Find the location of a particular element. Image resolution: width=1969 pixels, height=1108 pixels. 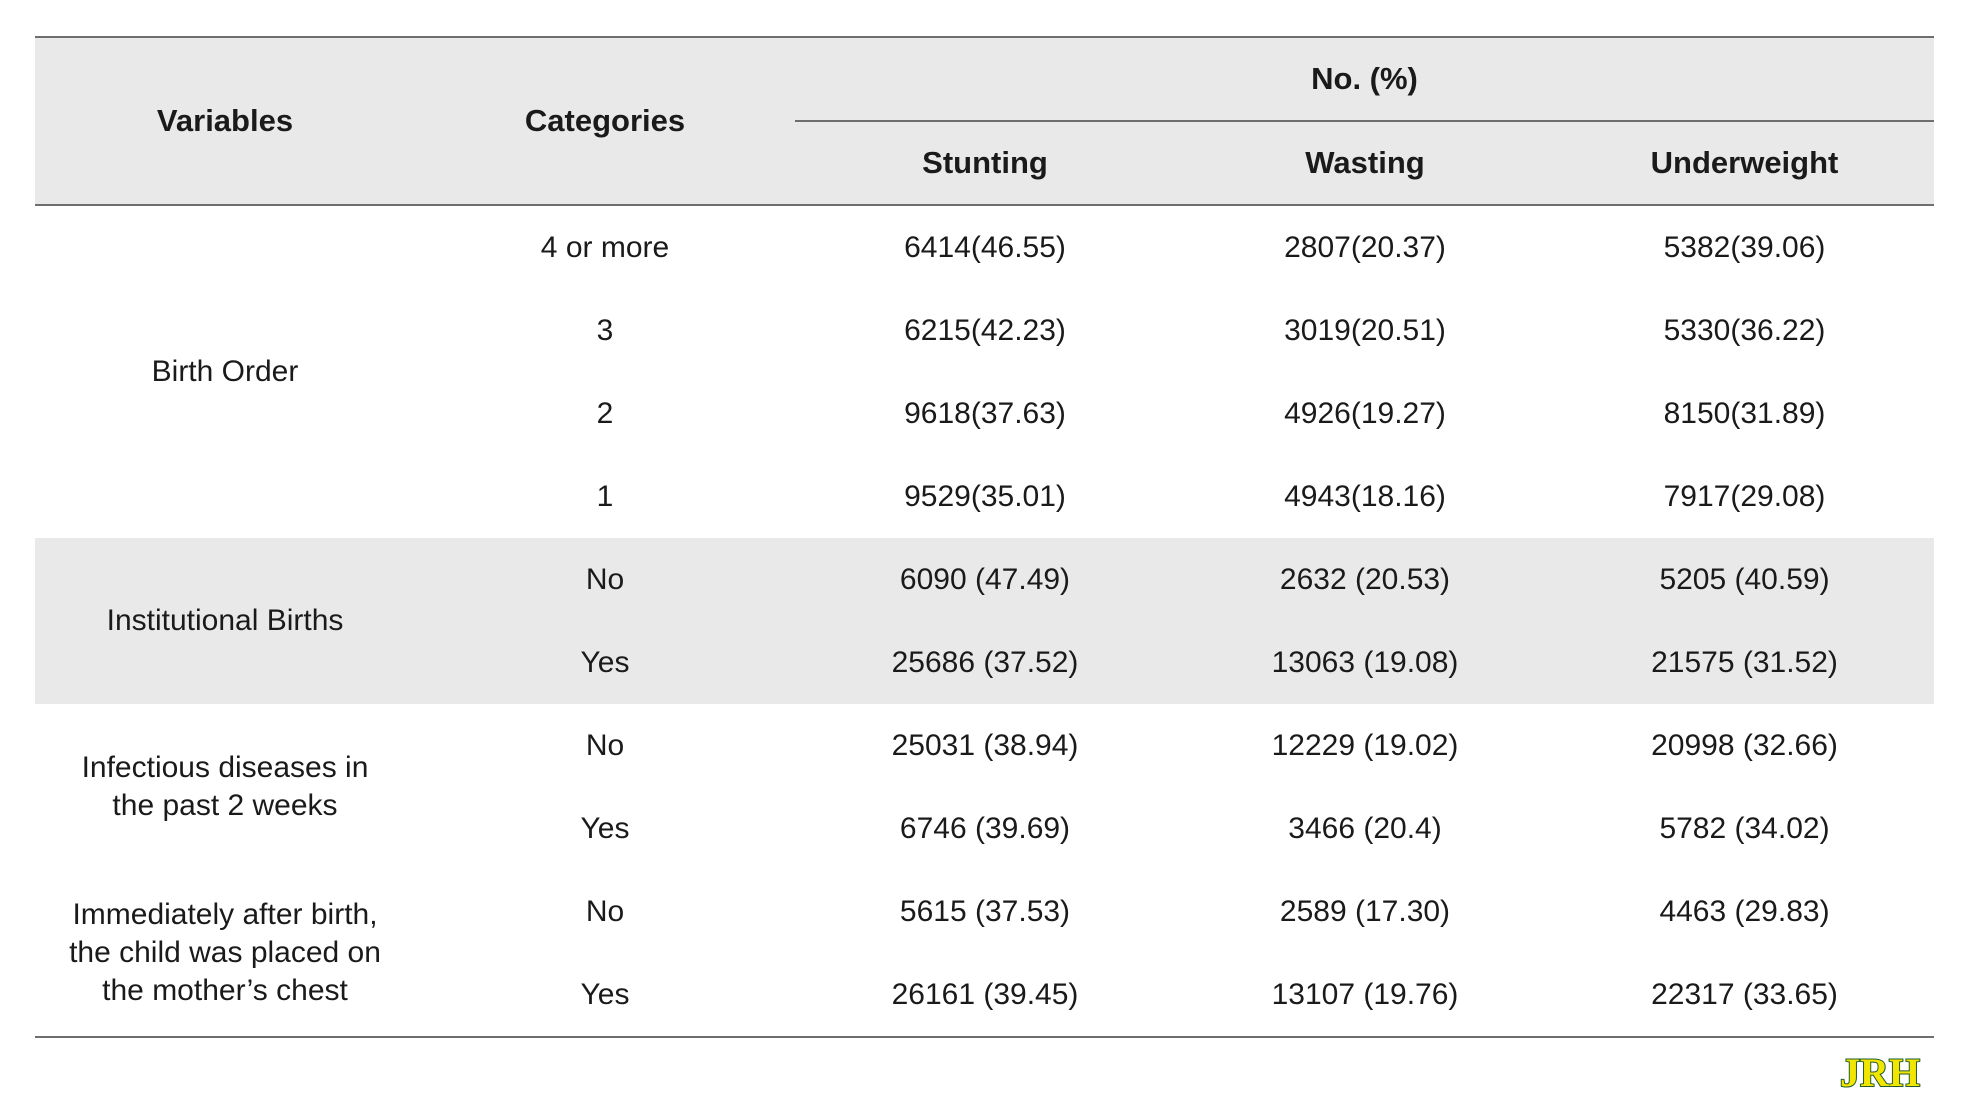

stunting-cell: 26161 (39.45) is located at coordinates (985, 995).